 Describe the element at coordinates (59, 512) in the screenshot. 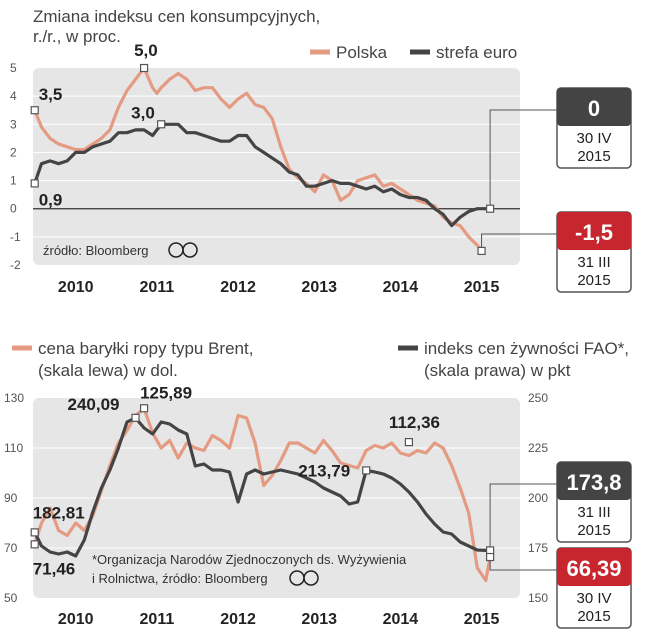

I see `chart2-annotation-label: 182,81` at that location.